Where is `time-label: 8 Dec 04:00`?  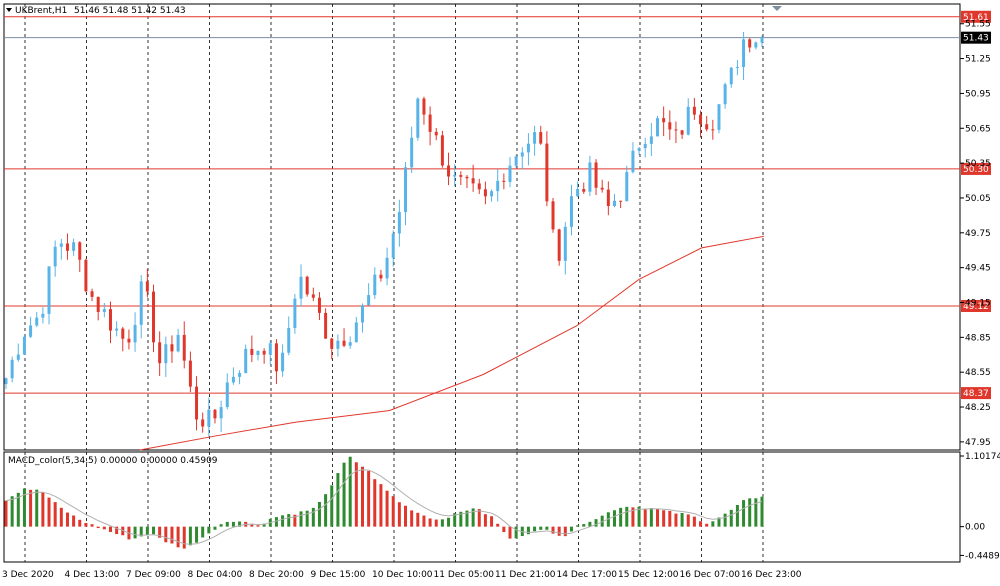 time-label: 8 Dec 04:00 is located at coordinates (215, 575).